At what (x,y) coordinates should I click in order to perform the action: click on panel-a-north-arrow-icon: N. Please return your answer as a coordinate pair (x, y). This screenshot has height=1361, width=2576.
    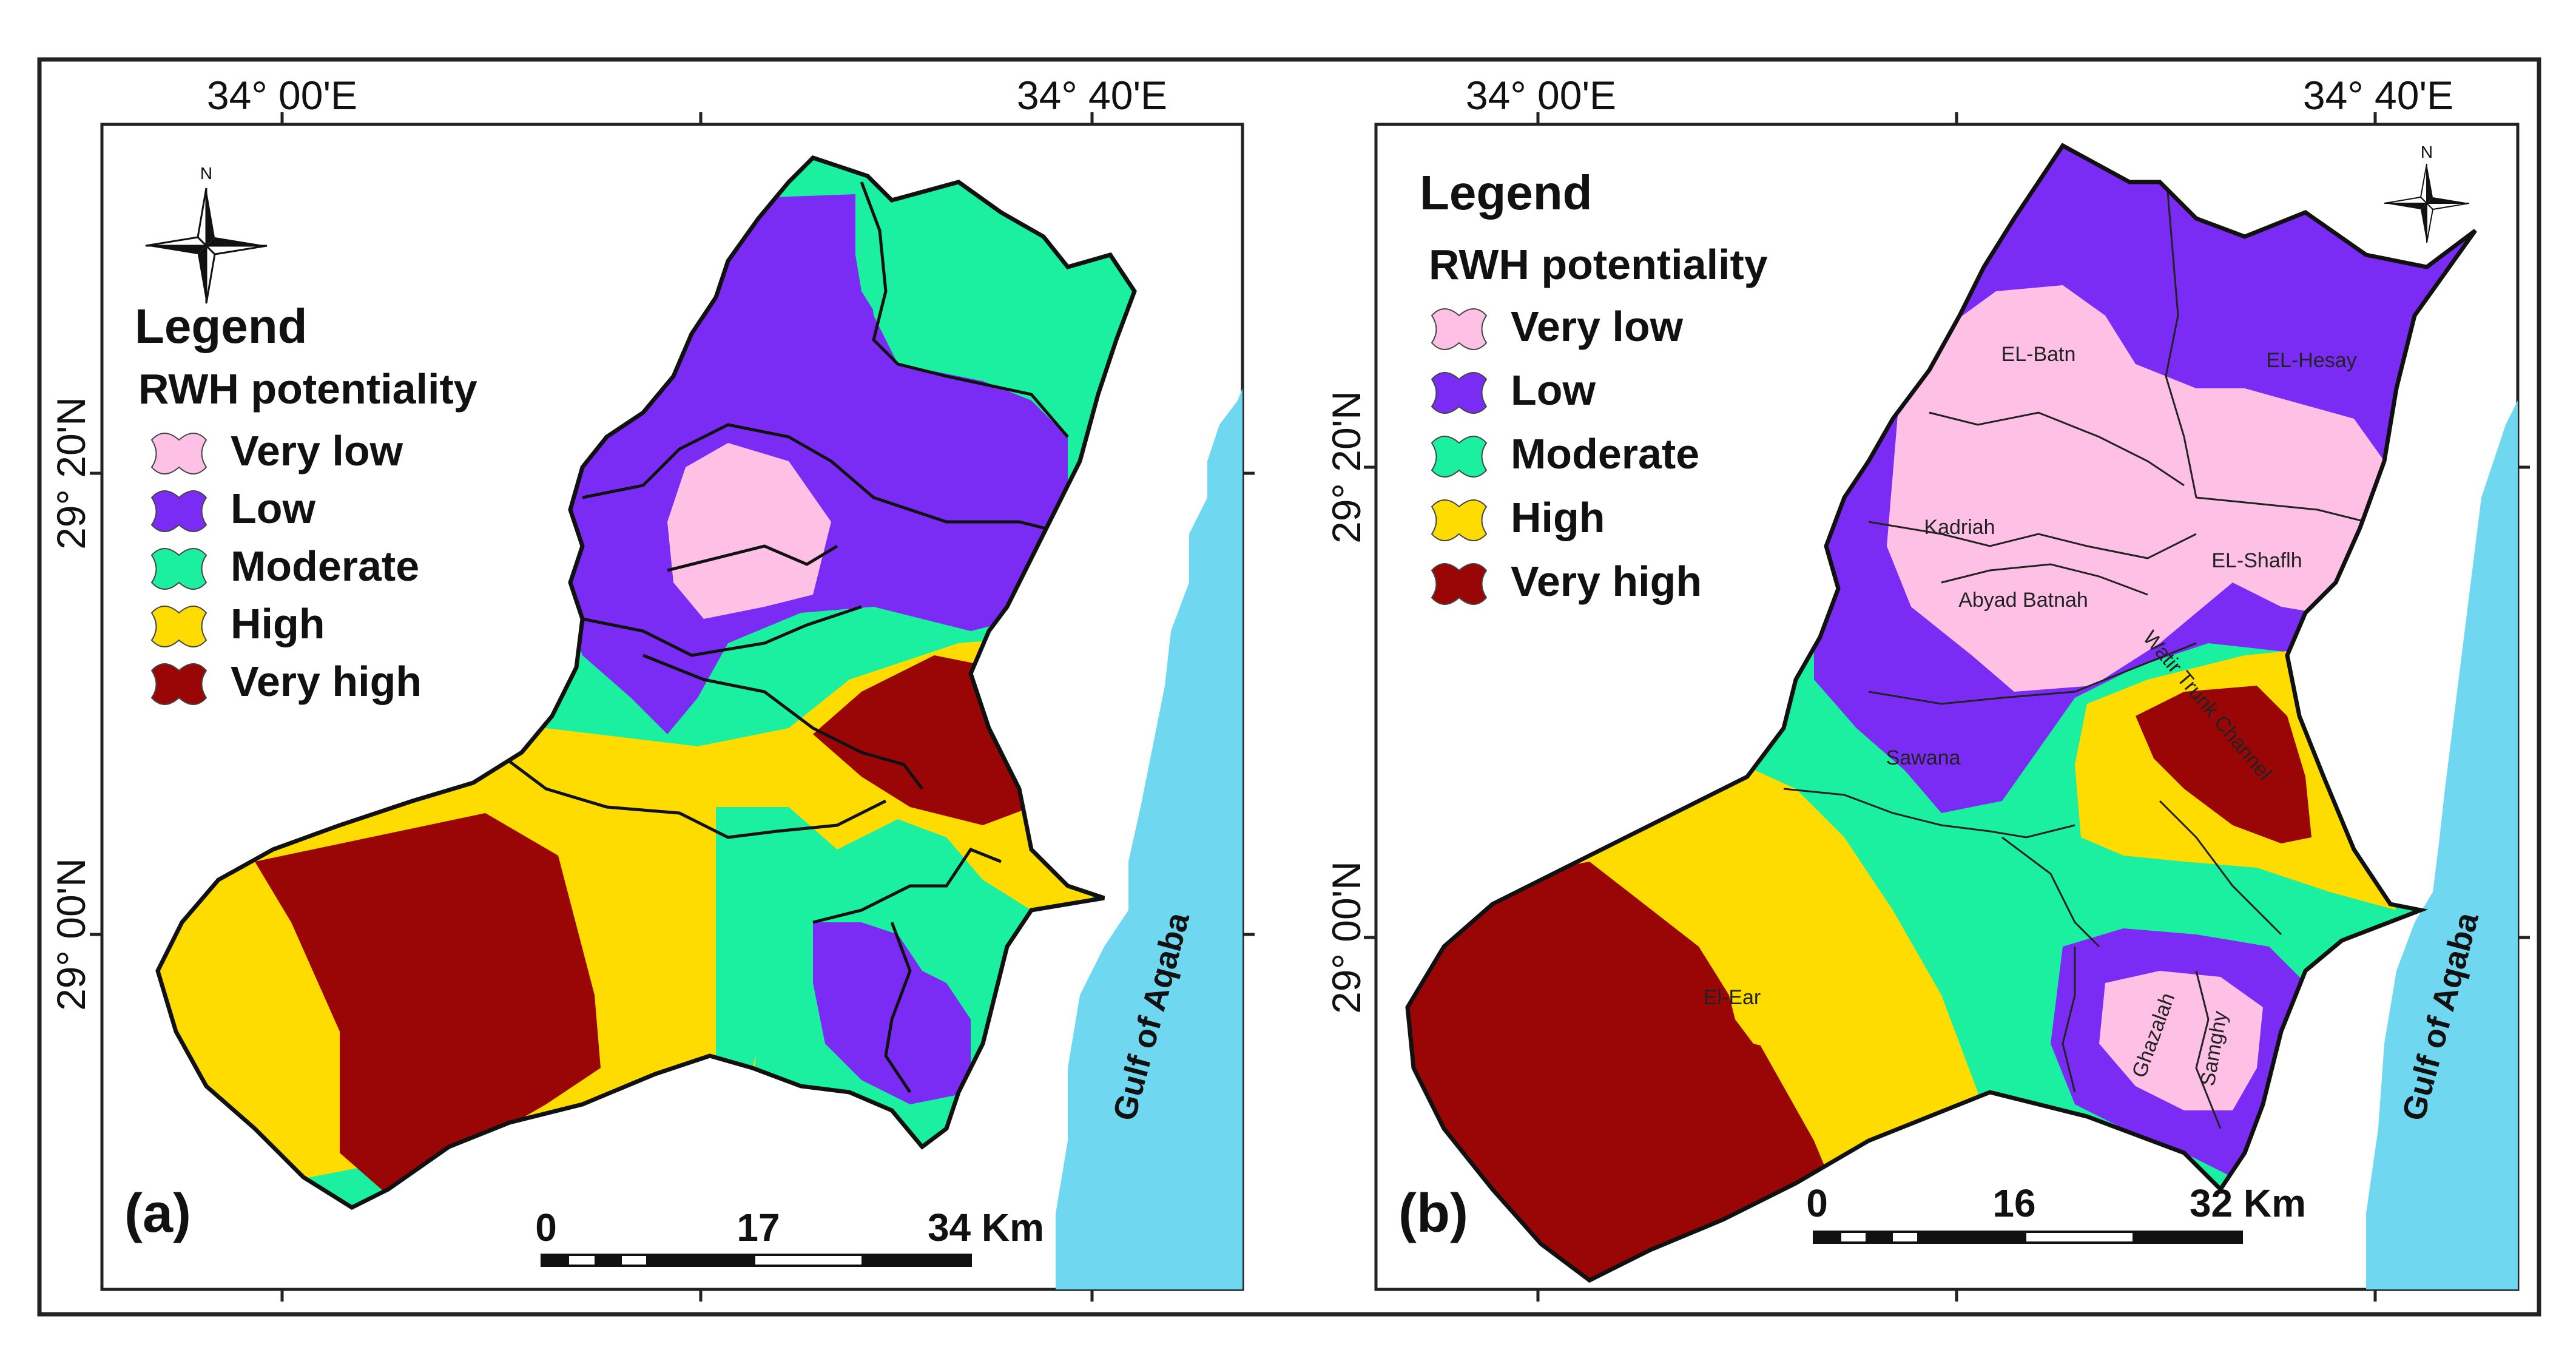
    Looking at the image, I should click on (207, 234).